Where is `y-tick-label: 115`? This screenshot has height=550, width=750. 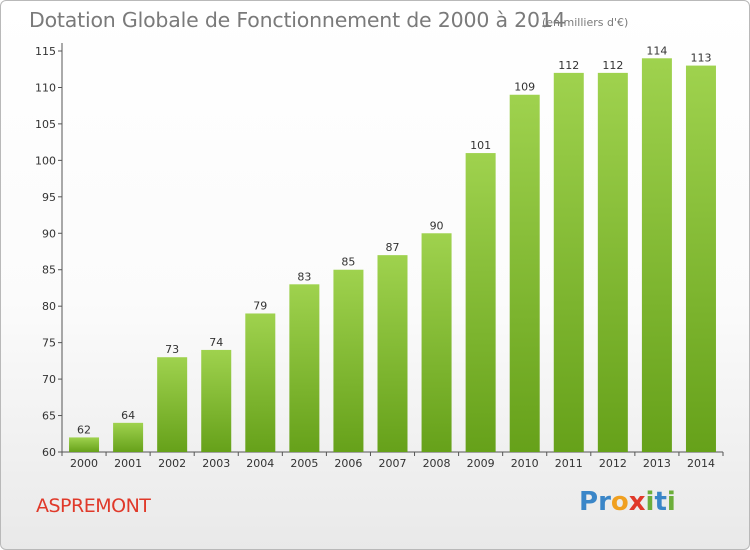
y-tick-label: 115 is located at coordinates (45, 51).